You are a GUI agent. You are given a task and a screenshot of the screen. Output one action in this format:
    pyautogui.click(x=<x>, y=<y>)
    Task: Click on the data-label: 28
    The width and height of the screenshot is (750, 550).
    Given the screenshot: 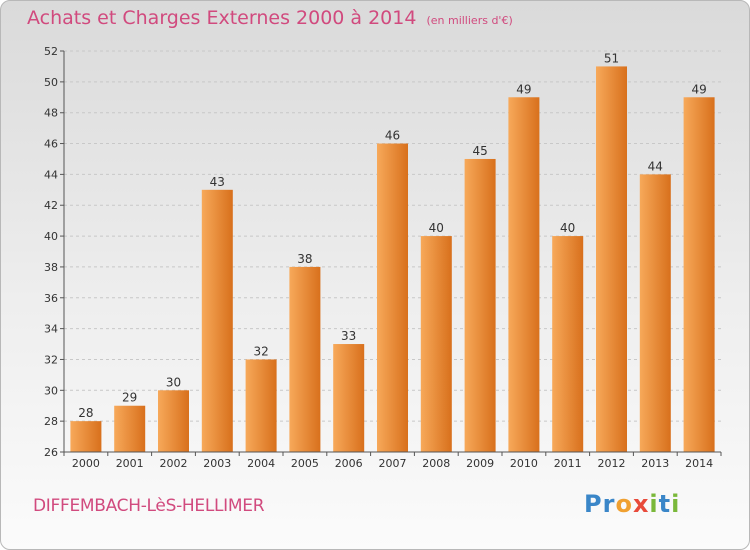 What is the action you would take?
    pyautogui.click(x=85, y=413)
    